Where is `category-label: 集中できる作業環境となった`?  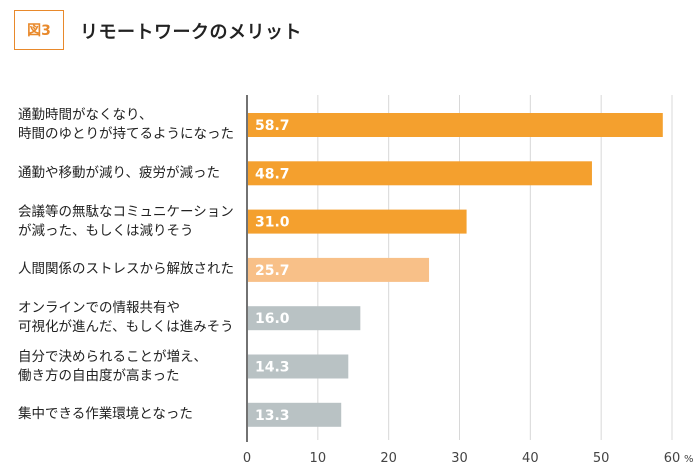 category-label: 集中できる作業環境となった is located at coordinates (105, 414).